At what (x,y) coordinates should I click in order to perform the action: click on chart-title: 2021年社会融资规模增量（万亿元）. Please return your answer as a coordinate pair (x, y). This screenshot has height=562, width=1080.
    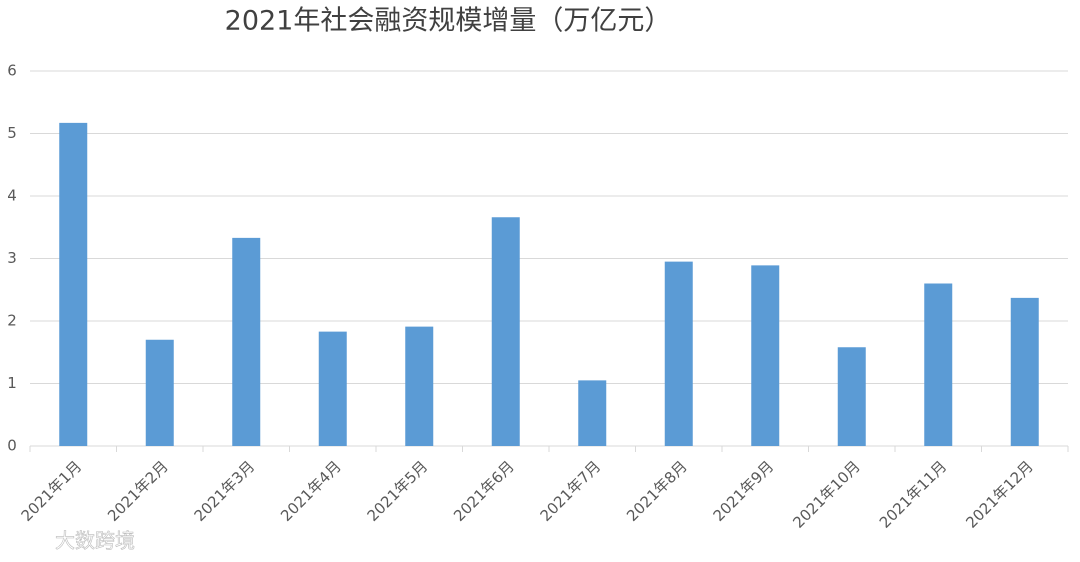
    Looking at the image, I should click on (448, 21).